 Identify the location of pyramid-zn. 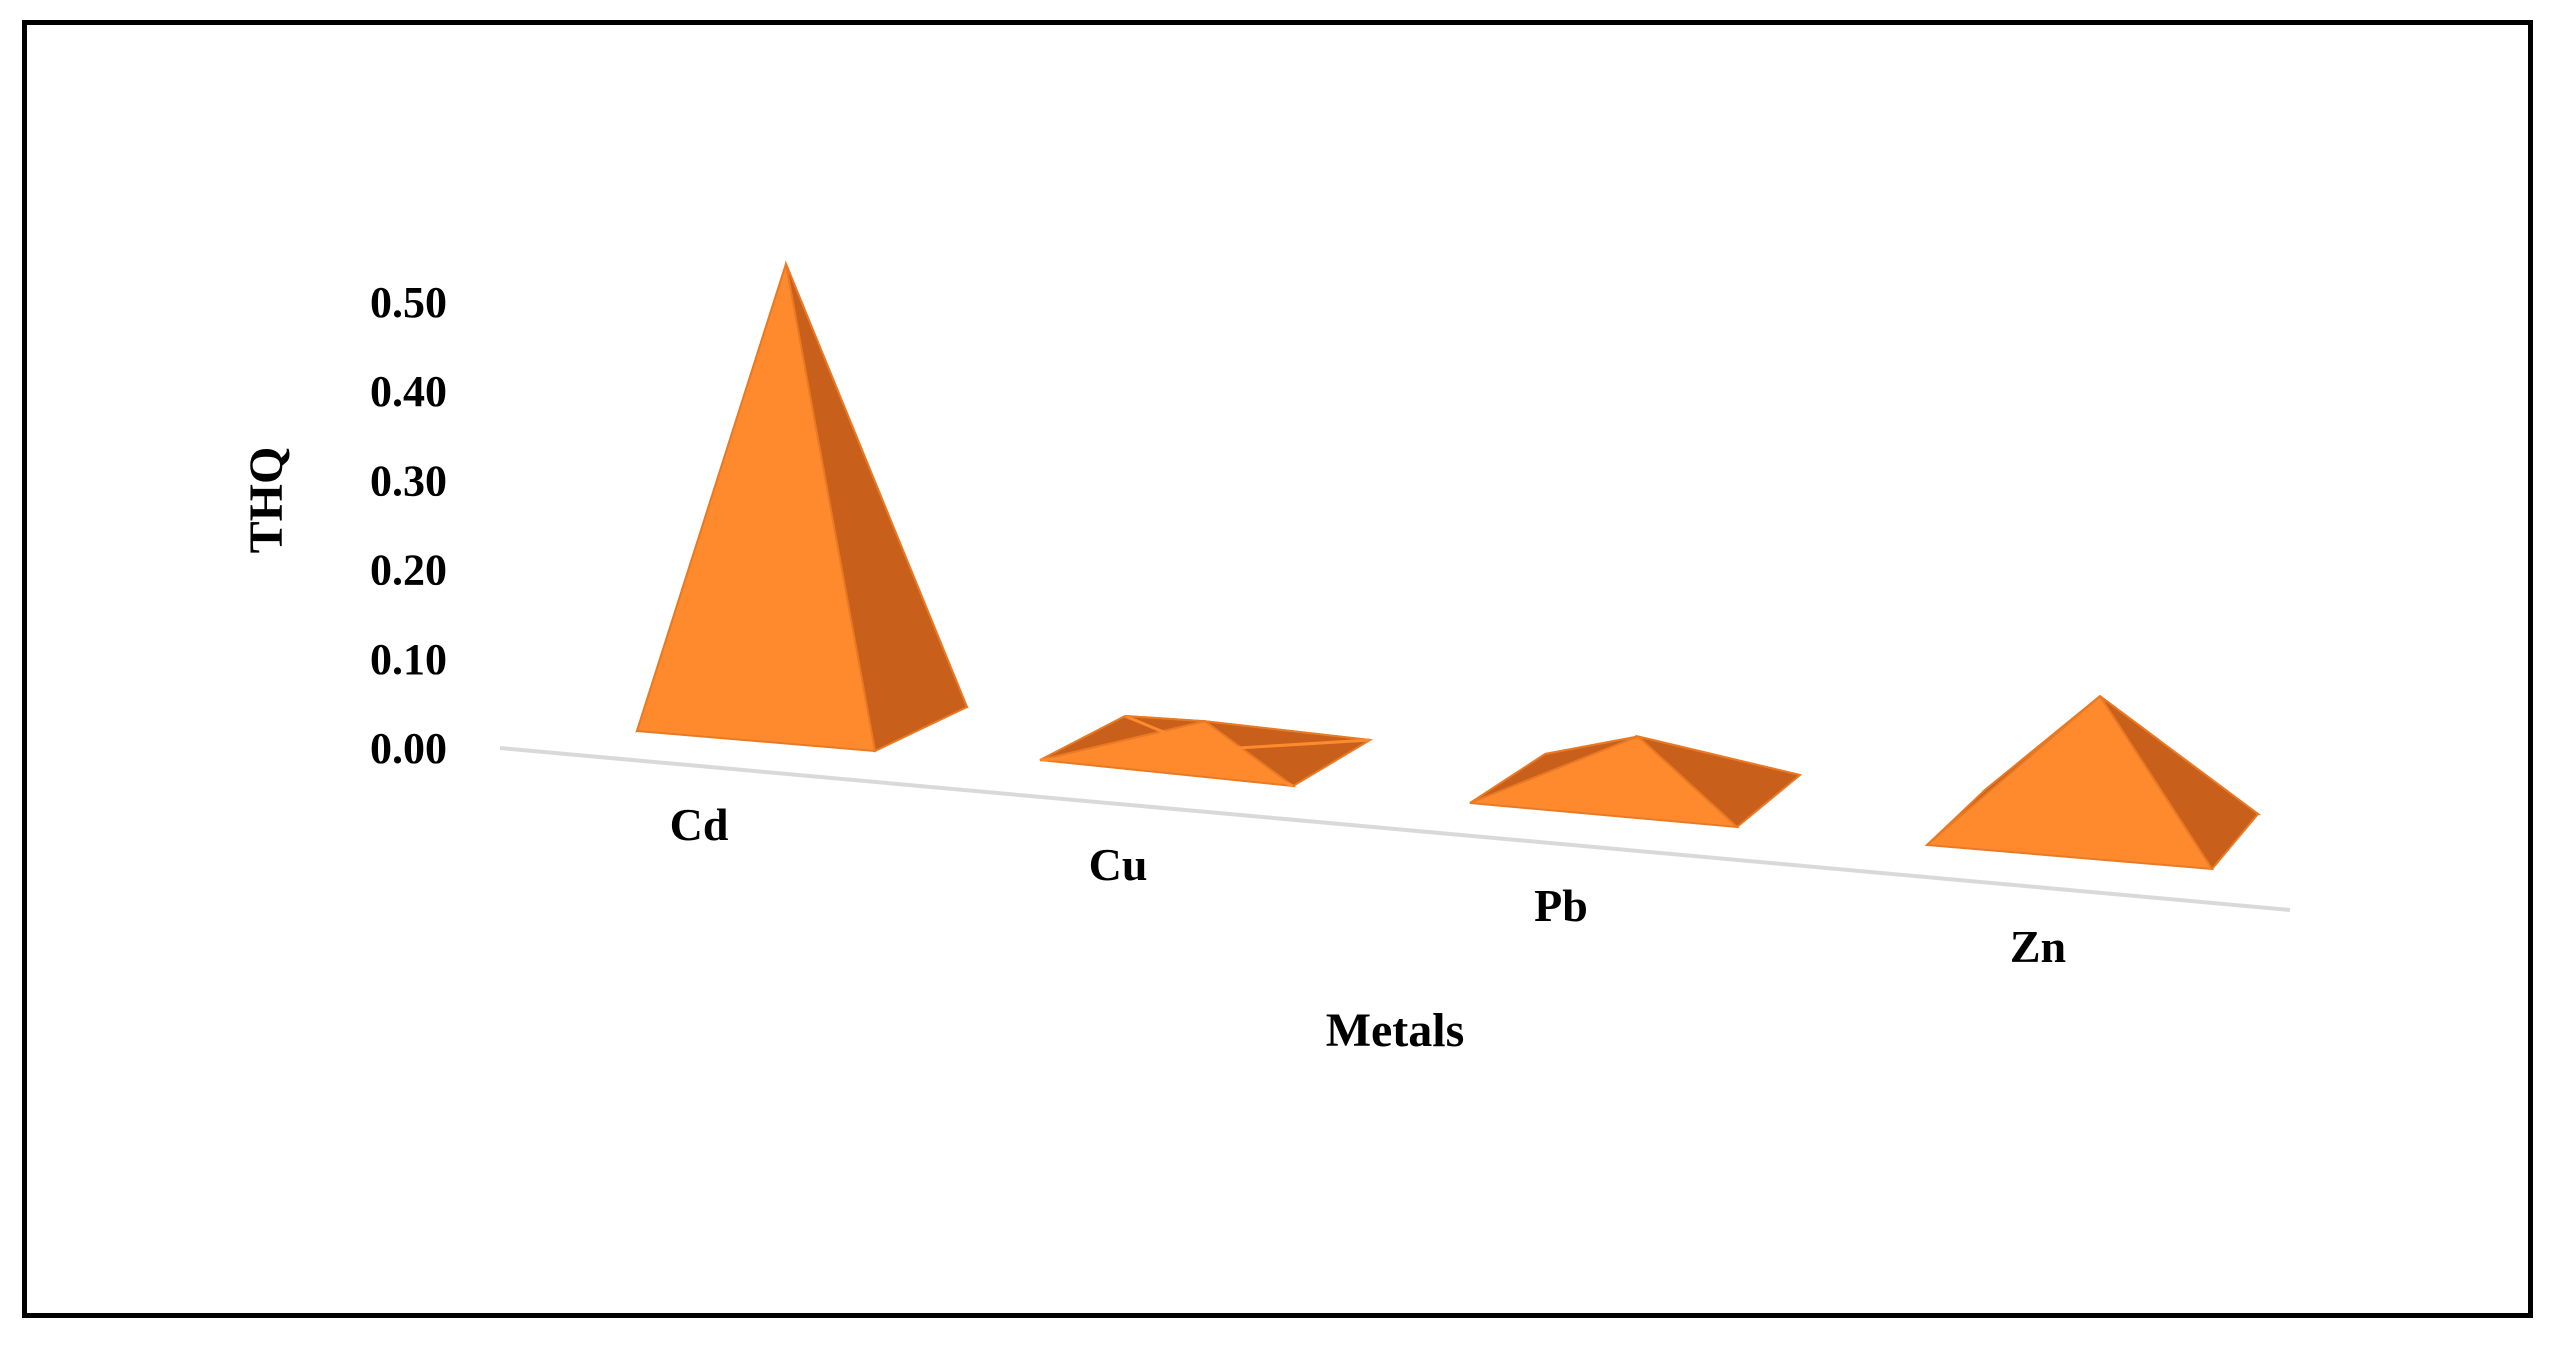
(2093, 782).